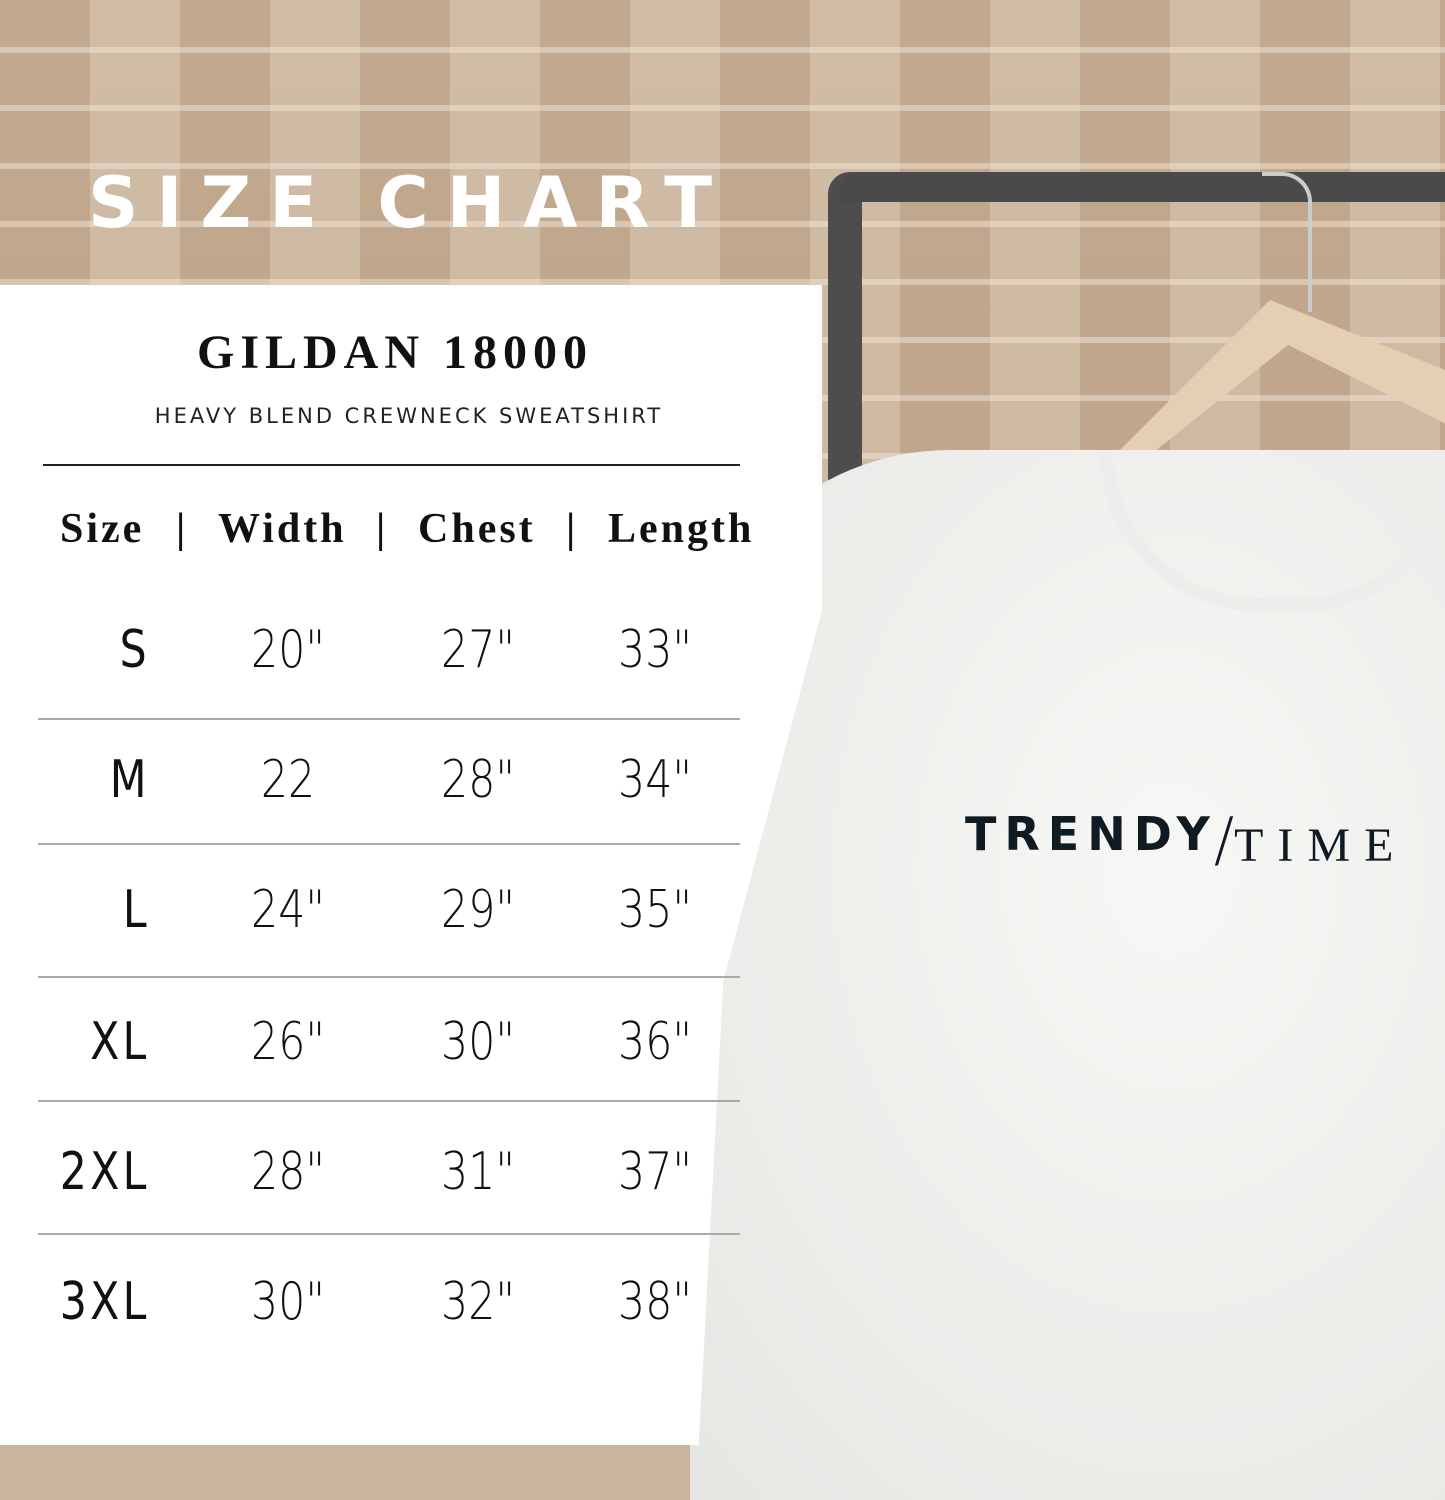  Describe the element at coordinates (1142, 187) in the screenshot. I see `clothing-rack-bar` at that location.